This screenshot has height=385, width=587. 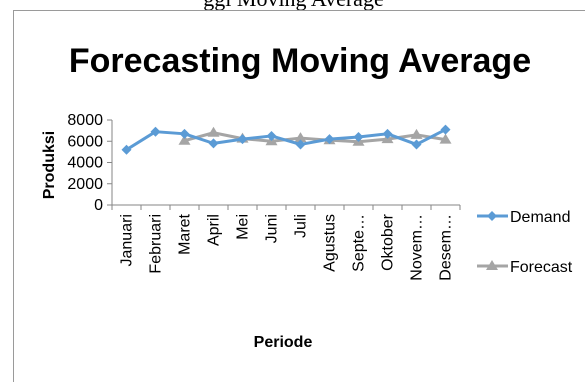 What do you see at coordinates (525, 242) in the screenshot?
I see `legend: Demand Forecast` at bounding box center [525, 242].